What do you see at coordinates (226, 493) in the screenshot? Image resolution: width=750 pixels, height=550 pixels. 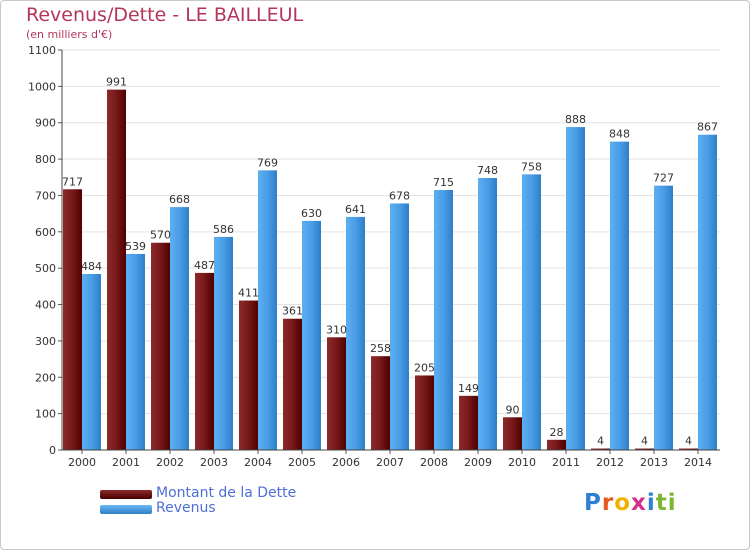 I see `legend-label-debt: Montant de la Dette` at bounding box center [226, 493].